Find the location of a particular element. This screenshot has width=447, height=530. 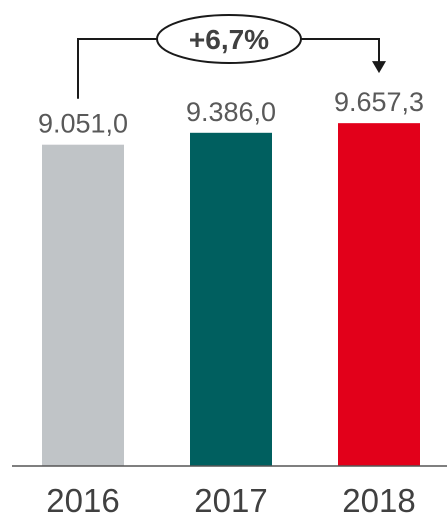

value-label-2016: 9.051,0 is located at coordinates (83, 124).